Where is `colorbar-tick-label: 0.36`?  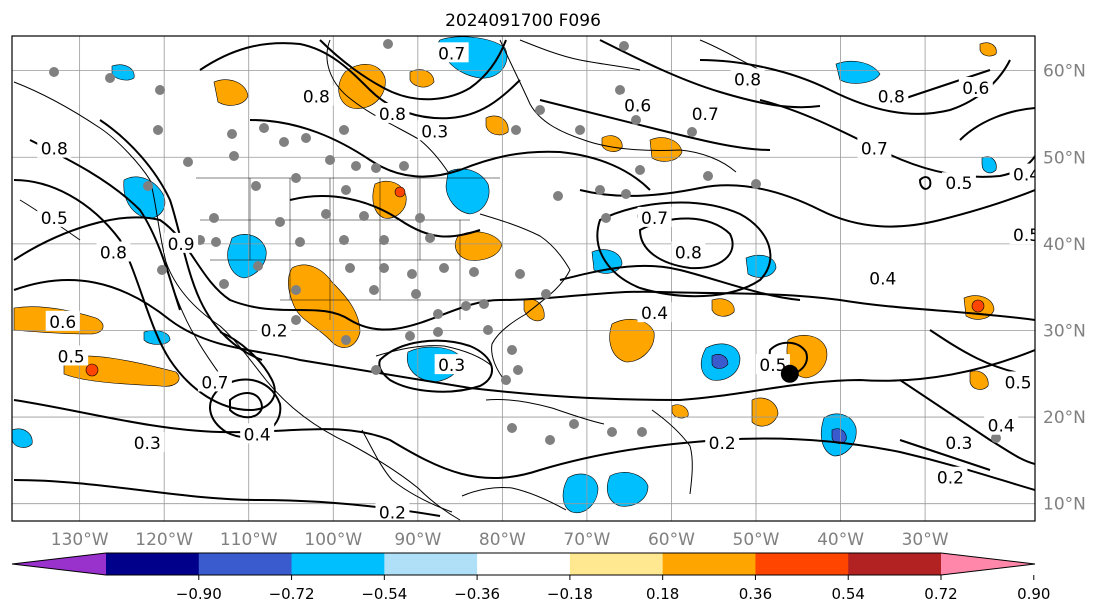 colorbar-tick-label: 0.36 is located at coordinates (755, 594).